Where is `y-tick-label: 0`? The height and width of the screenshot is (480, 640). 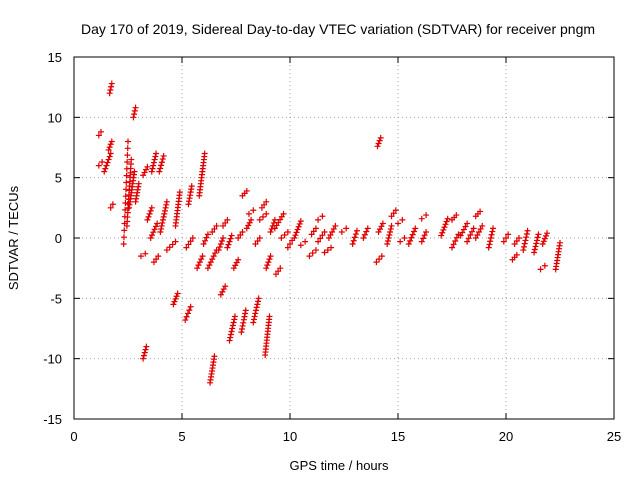
y-tick-label: 0 is located at coordinates (58, 238).